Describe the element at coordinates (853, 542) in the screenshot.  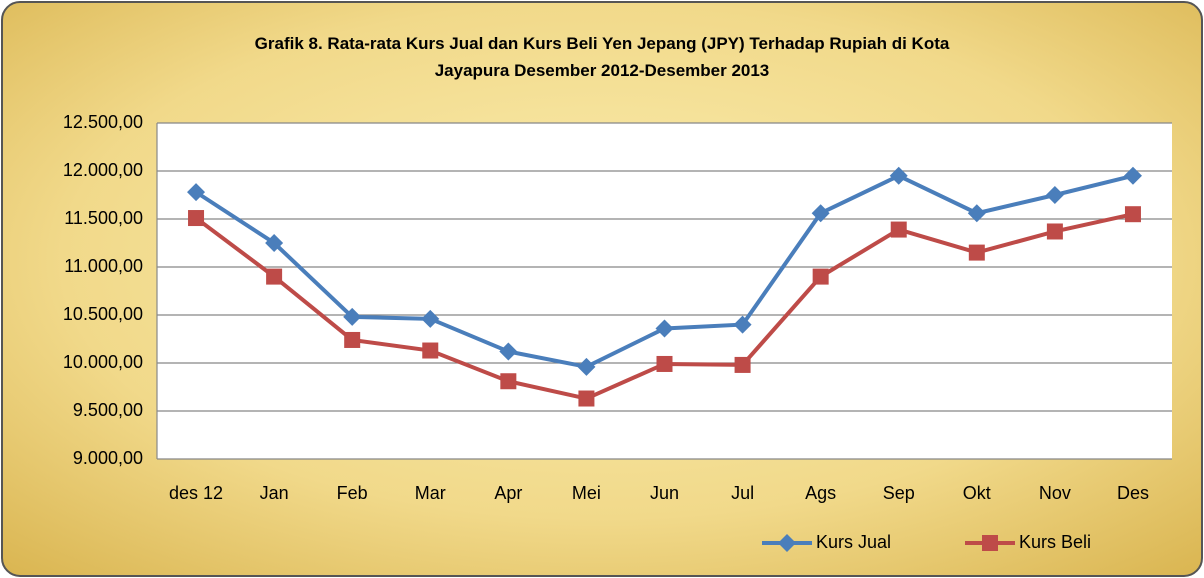
I see `legend-label: Kurs Jual` at that location.